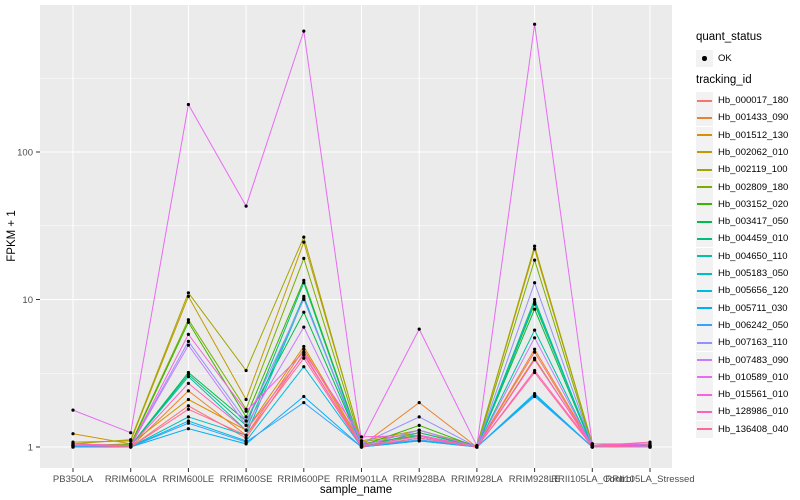  I want to click on x-tick-label: RRIM600LE, so click(189, 479).